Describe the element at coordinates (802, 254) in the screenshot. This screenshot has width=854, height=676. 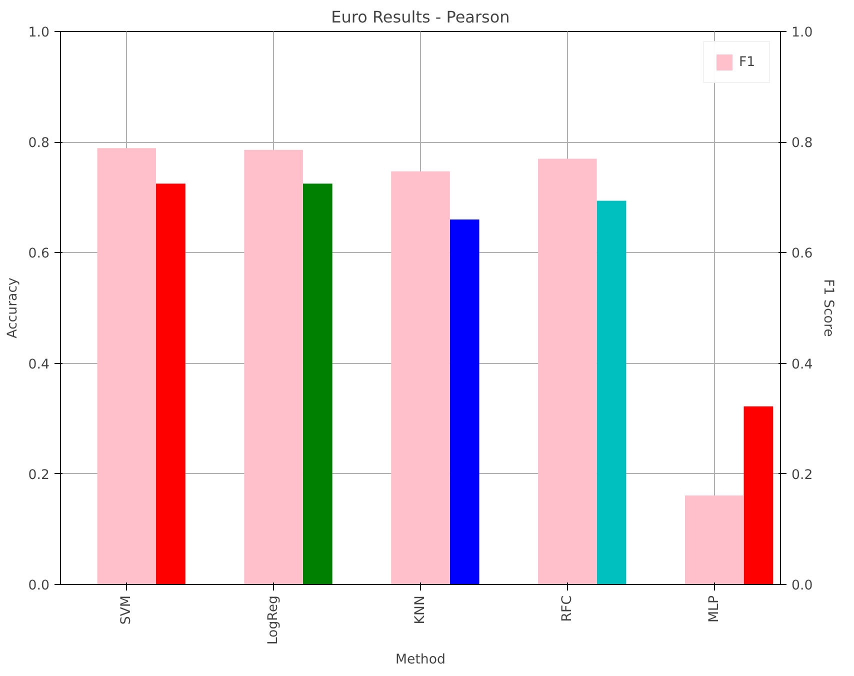
I see `y2-tick-label: 0.6` at that location.